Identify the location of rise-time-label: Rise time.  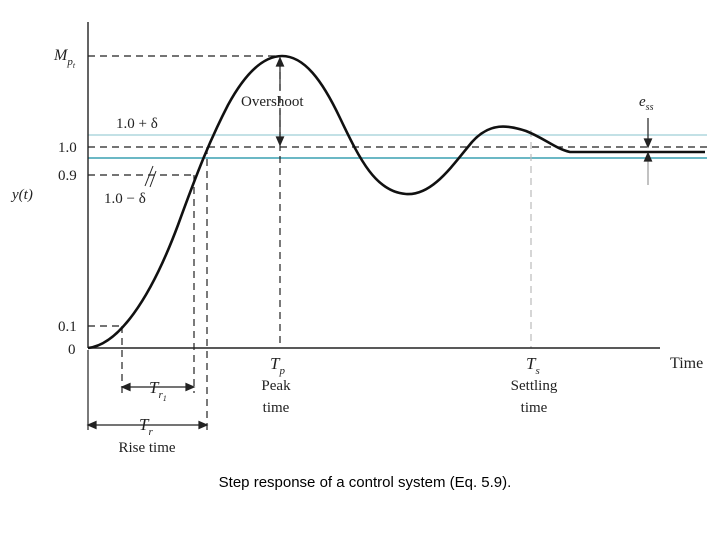
(146, 448).